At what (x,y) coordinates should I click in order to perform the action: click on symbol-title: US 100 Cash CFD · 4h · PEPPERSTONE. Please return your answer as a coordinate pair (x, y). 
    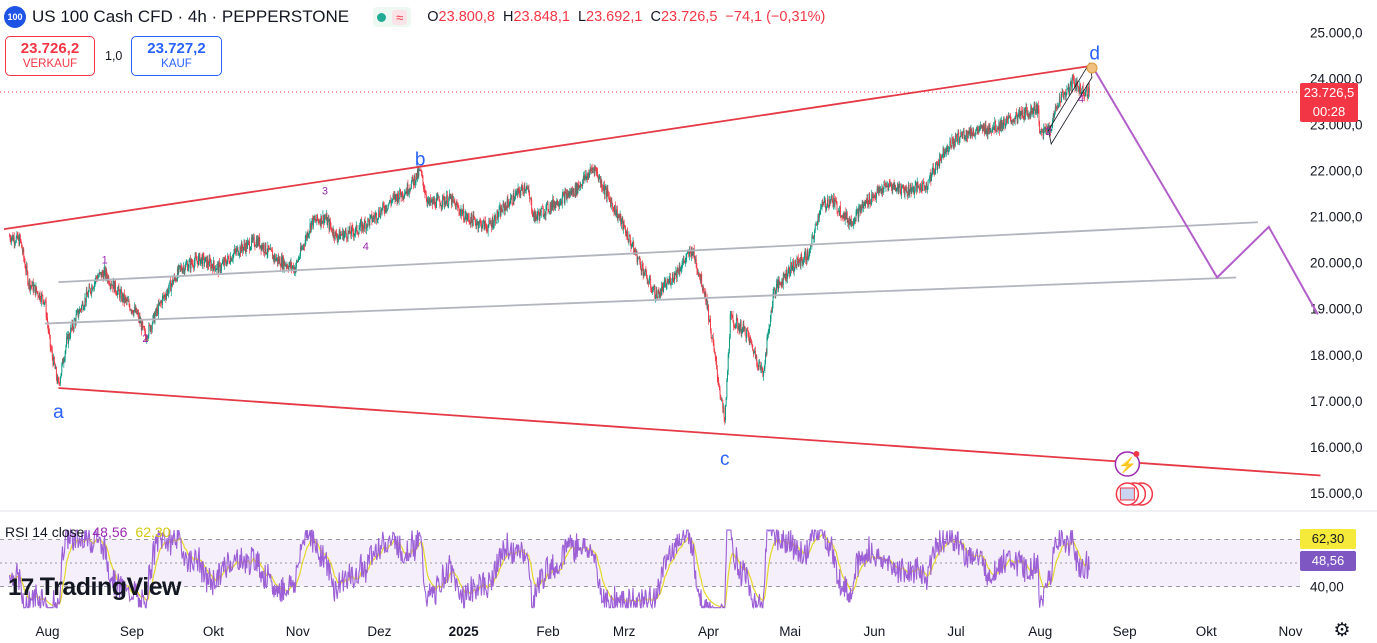
    Looking at the image, I should click on (191, 16).